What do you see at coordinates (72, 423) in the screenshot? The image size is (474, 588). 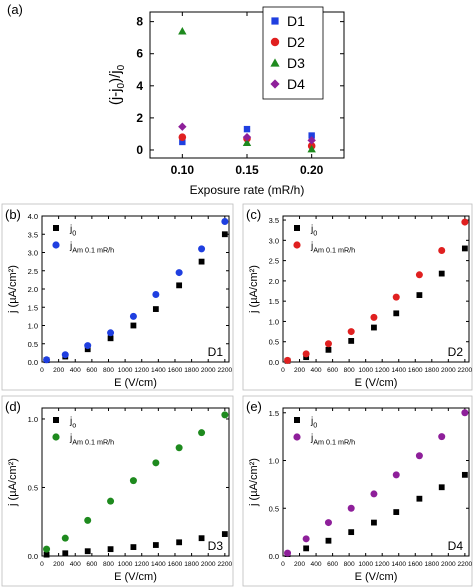 I see `legend-label: jo` at bounding box center [72, 423].